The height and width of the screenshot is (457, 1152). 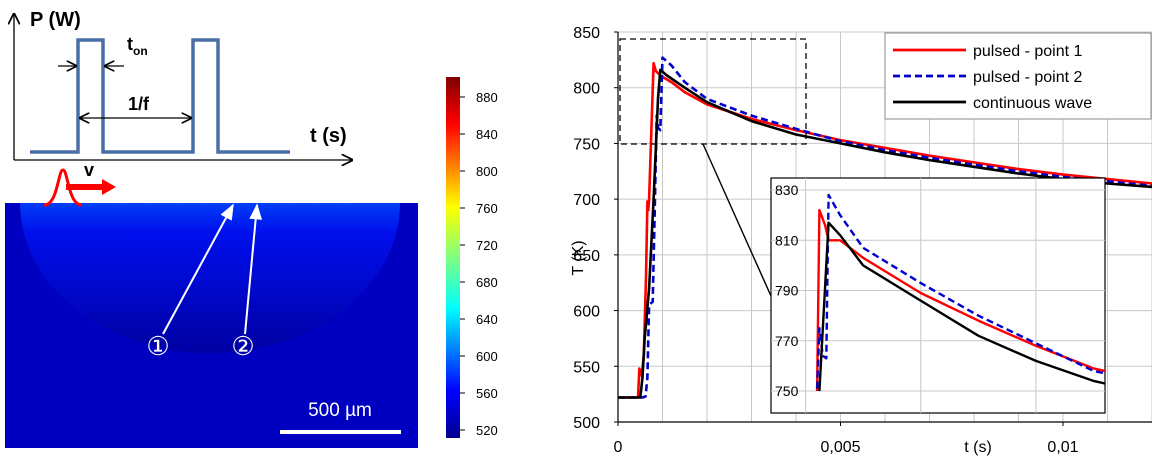 What do you see at coordinates (586, 256) in the screenshot?
I see `y-tick-label: 650` at bounding box center [586, 256].